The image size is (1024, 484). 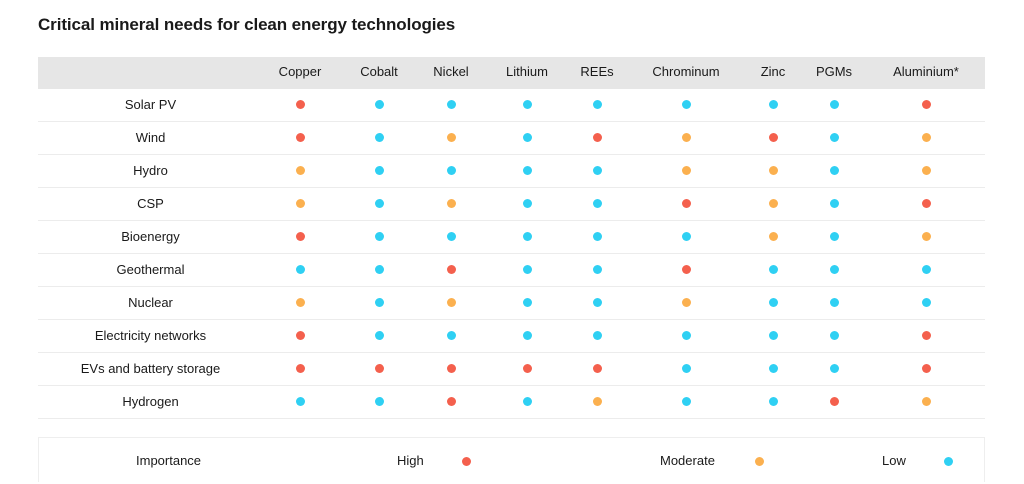 What do you see at coordinates (379, 71) in the screenshot?
I see `column-header-cobalt: Cobalt` at bounding box center [379, 71].